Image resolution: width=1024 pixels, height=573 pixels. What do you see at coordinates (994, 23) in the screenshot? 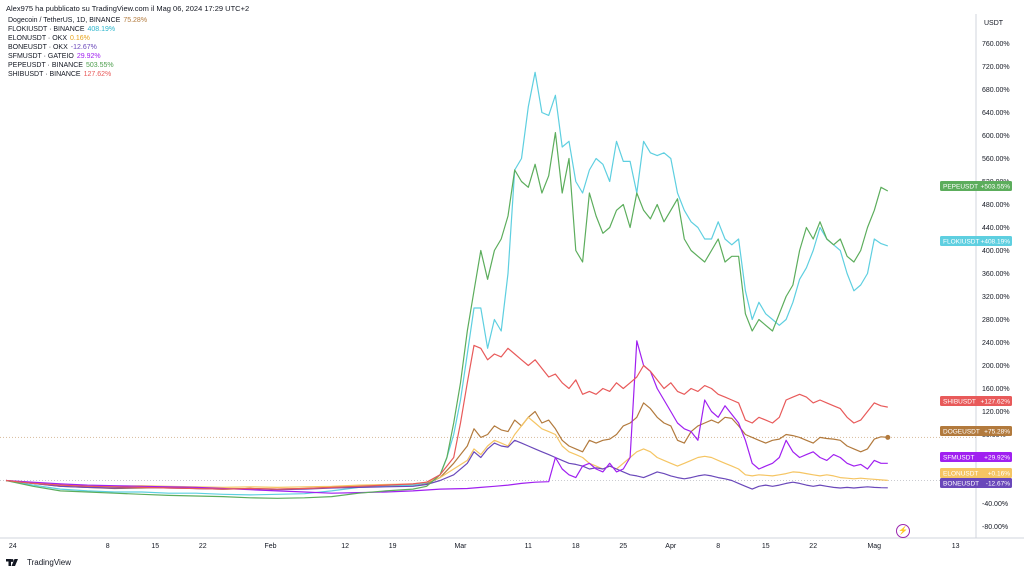
I see `currency-label: USDT` at bounding box center [994, 23].